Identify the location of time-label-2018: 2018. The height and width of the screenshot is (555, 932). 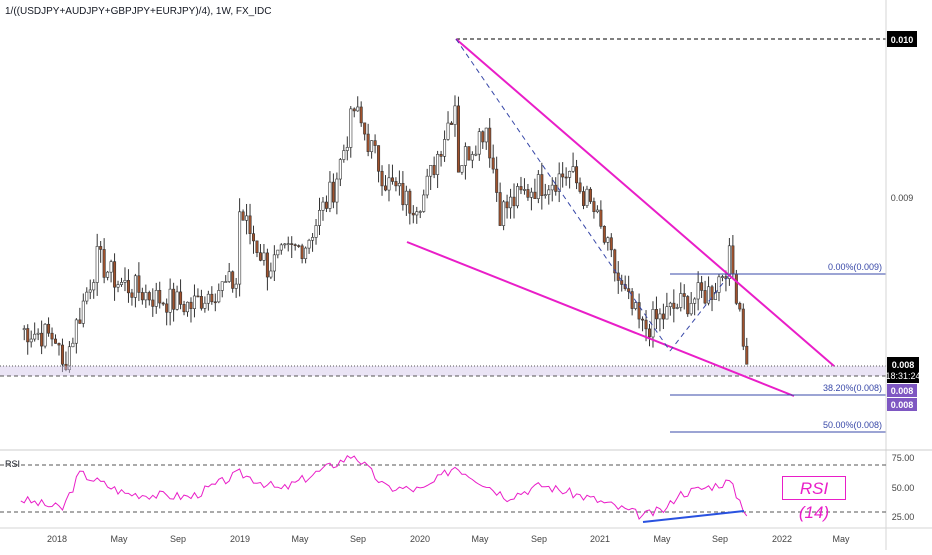
(57, 539).